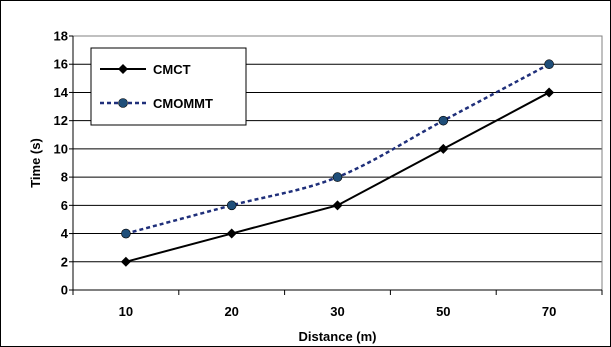 This screenshot has width=611, height=347. What do you see at coordinates (64, 290) in the screenshot?
I see `y-tick-label: 0` at bounding box center [64, 290].